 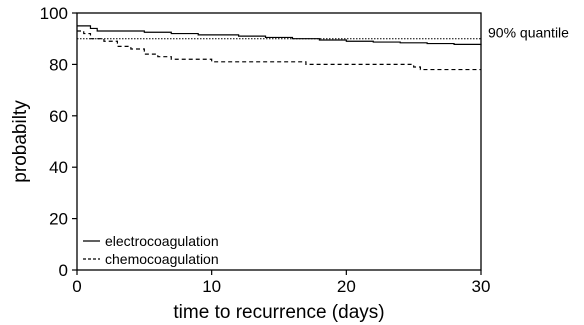 I want to click on legend-label-electrocoagulation: electrocoagulation, so click(x=162, y=241).